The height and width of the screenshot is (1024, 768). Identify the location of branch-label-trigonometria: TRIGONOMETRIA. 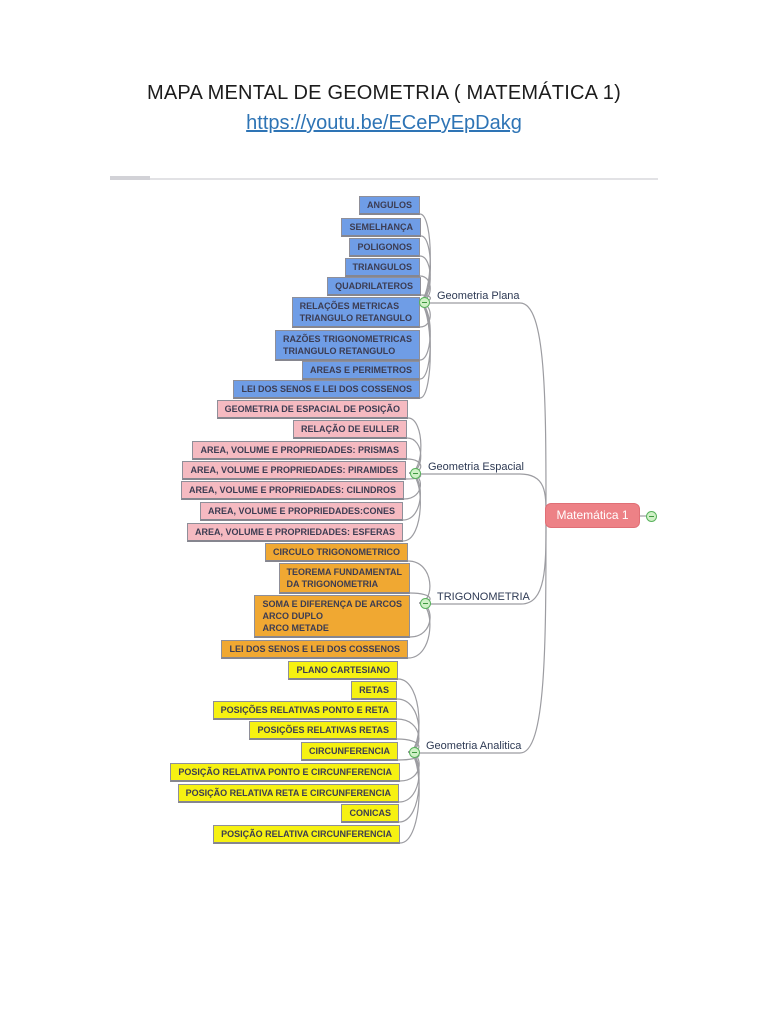
(483, 597).